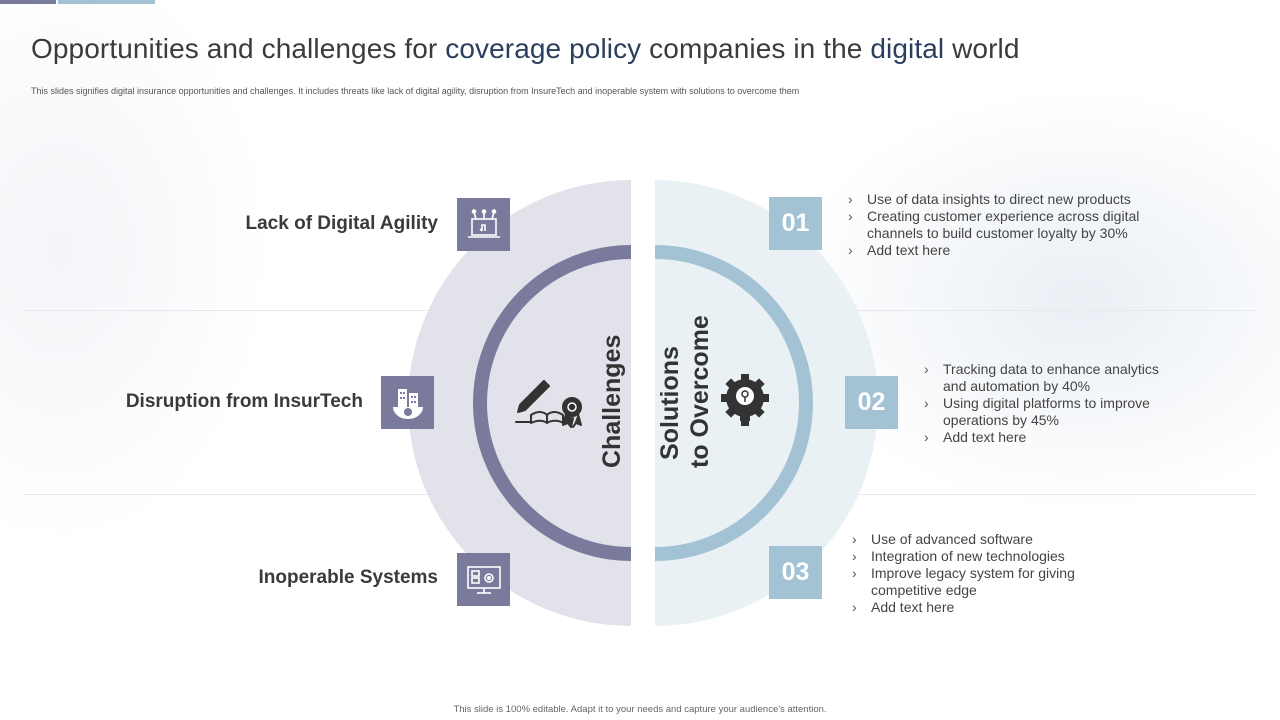  I want to click on monitor-settings-icon, so click(483, 579).